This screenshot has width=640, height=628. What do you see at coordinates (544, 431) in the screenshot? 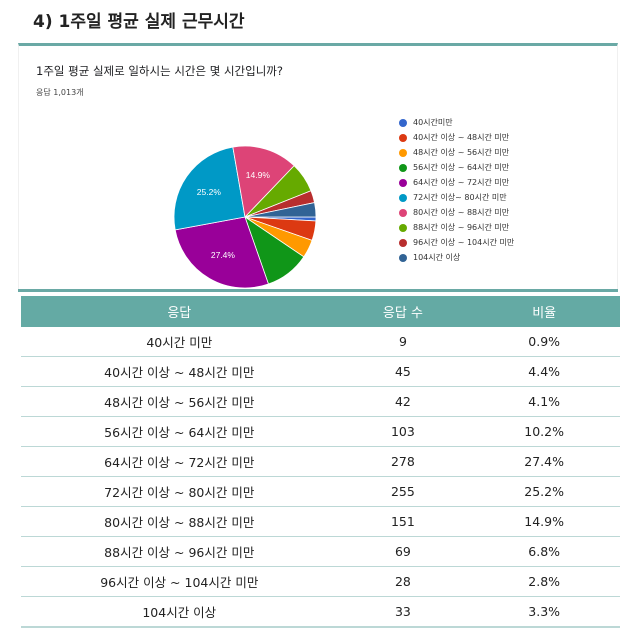
I see `cell-ratio: 10.2%` at bounding box center [544, 431].